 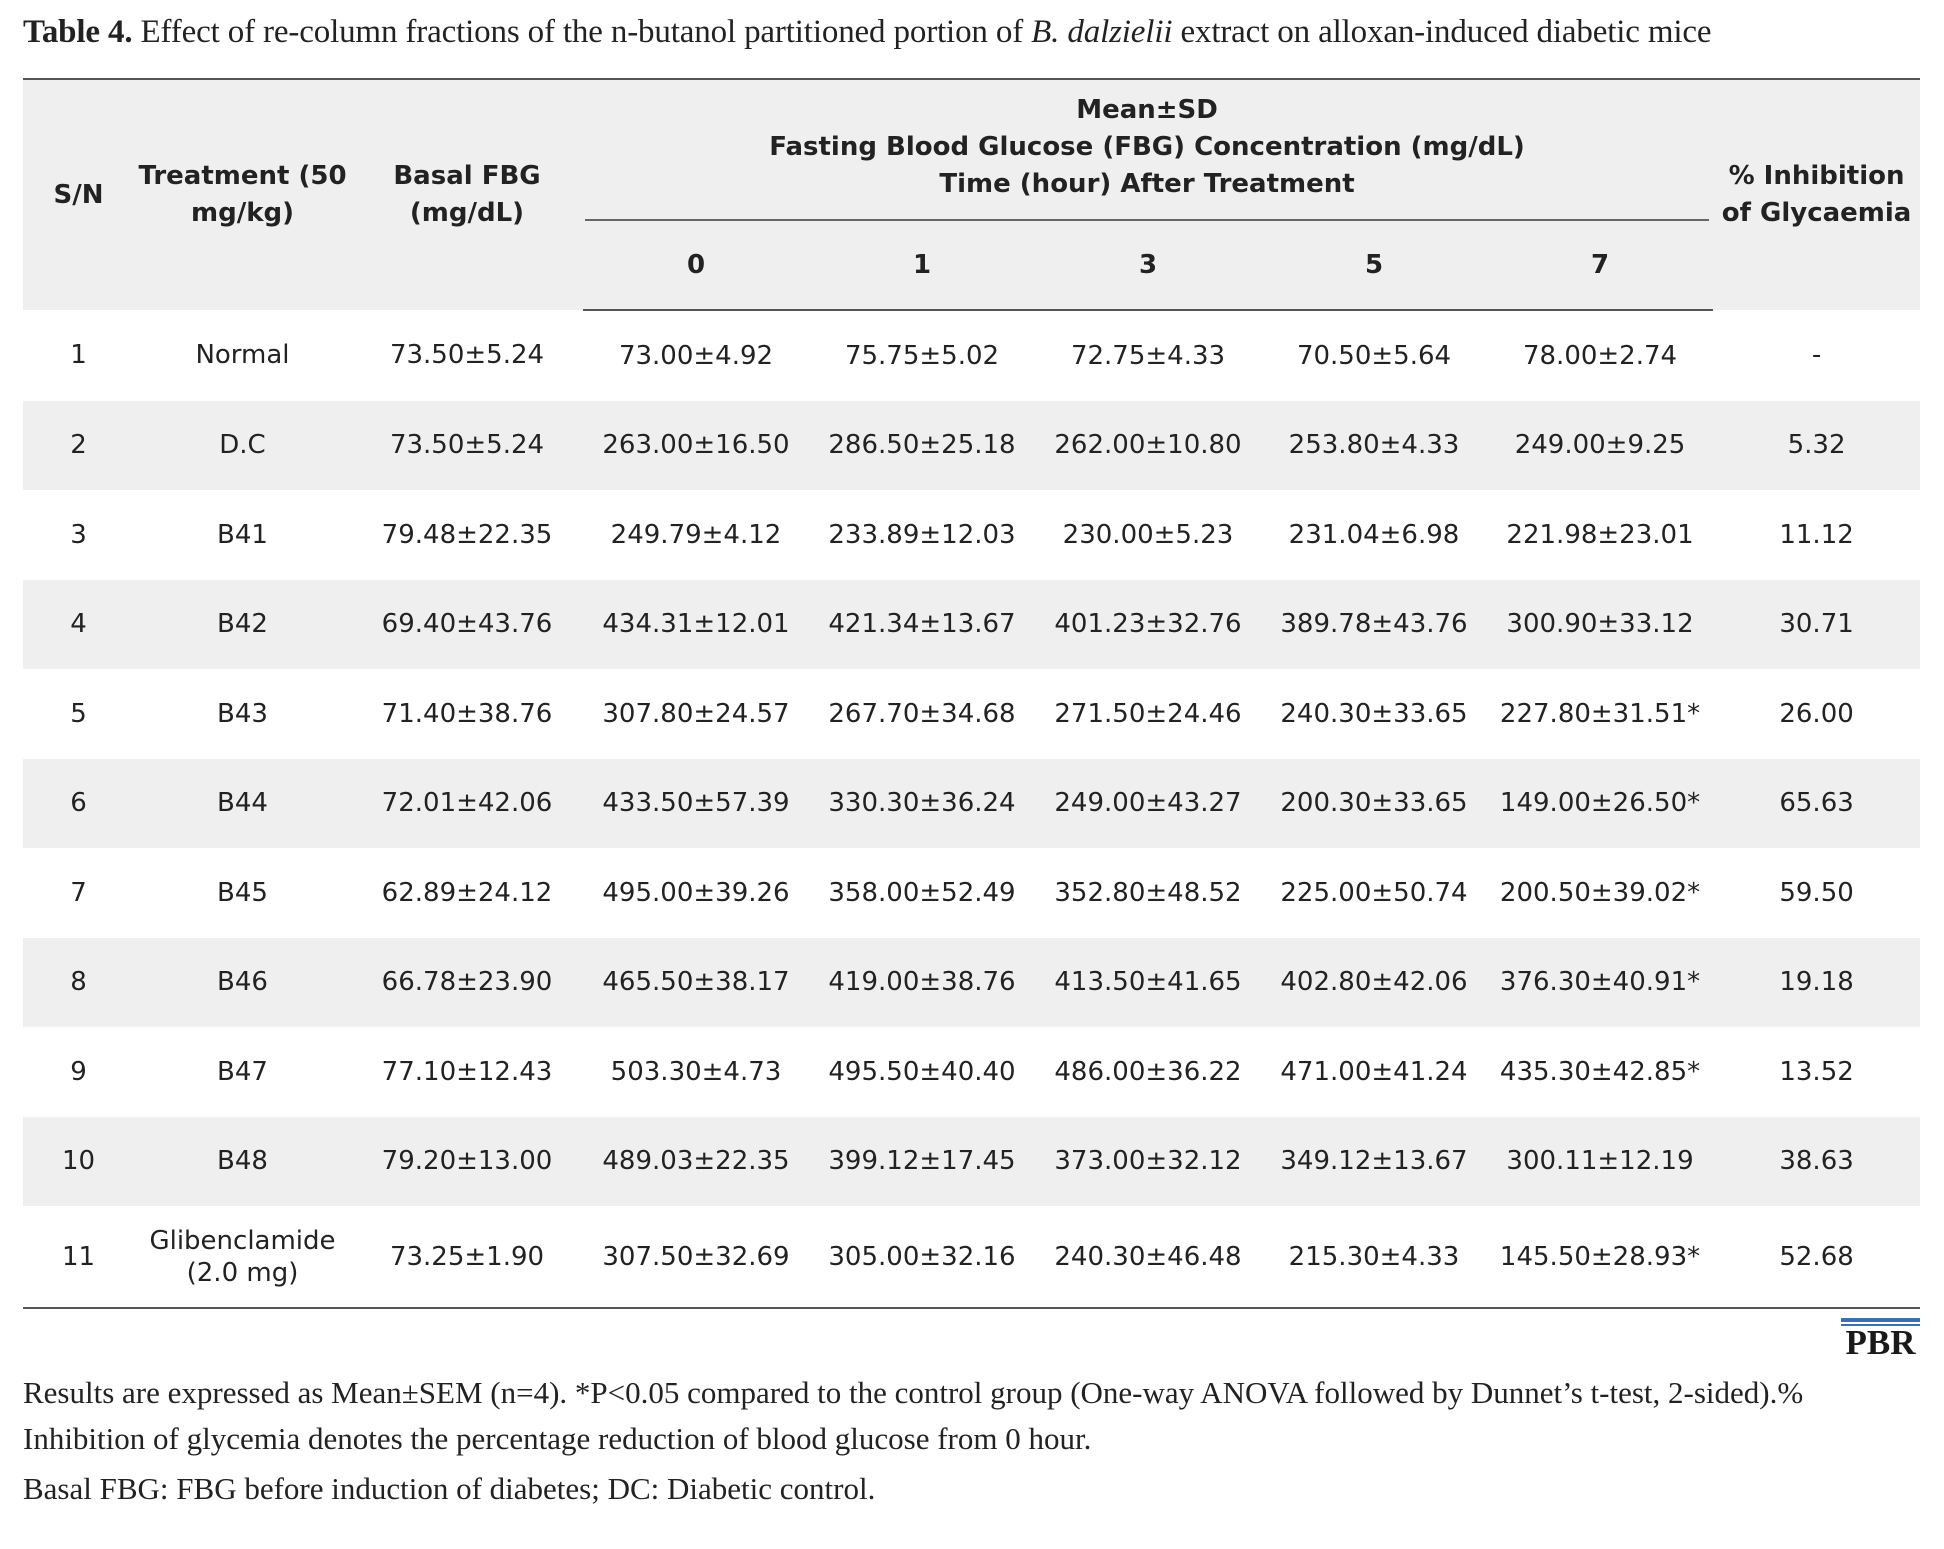 I want to click on cell-treatment: B48, so click(x=242, y=1161).